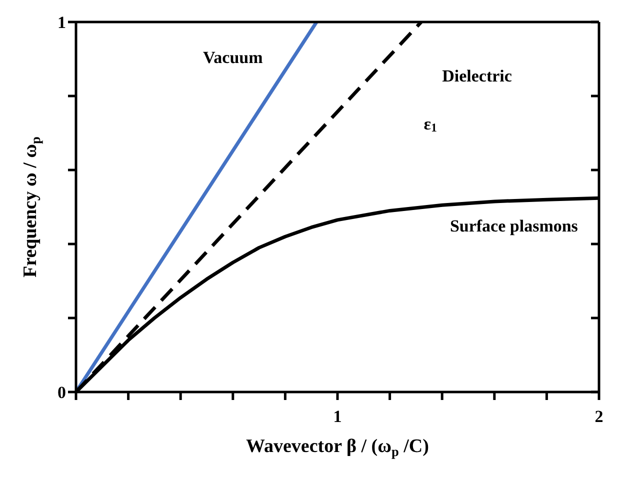 The image size is (625, 486). What do you see at coordinates (232, 57) in the screenshot?
I see `series-label: Vacuum` at bounding box center [232, 57].